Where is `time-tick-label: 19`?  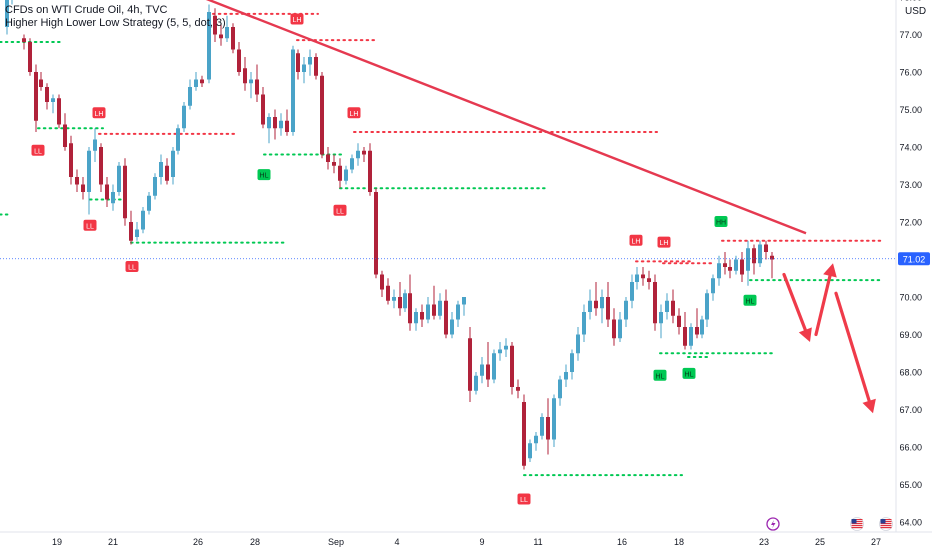 time-tick-label: 19 is located at coordinates (57, 542).